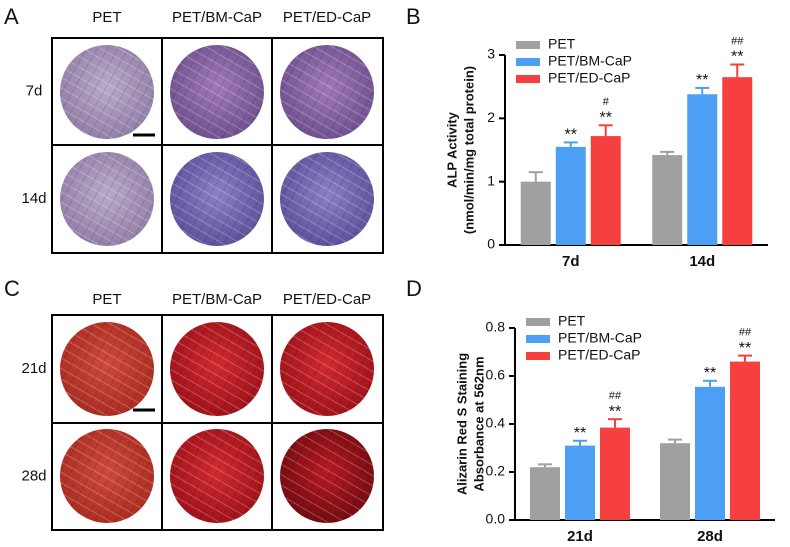  Describe the element at coordinates (496, 423) in the screenshot. I see `y-tick-label: 0.4` at that location.